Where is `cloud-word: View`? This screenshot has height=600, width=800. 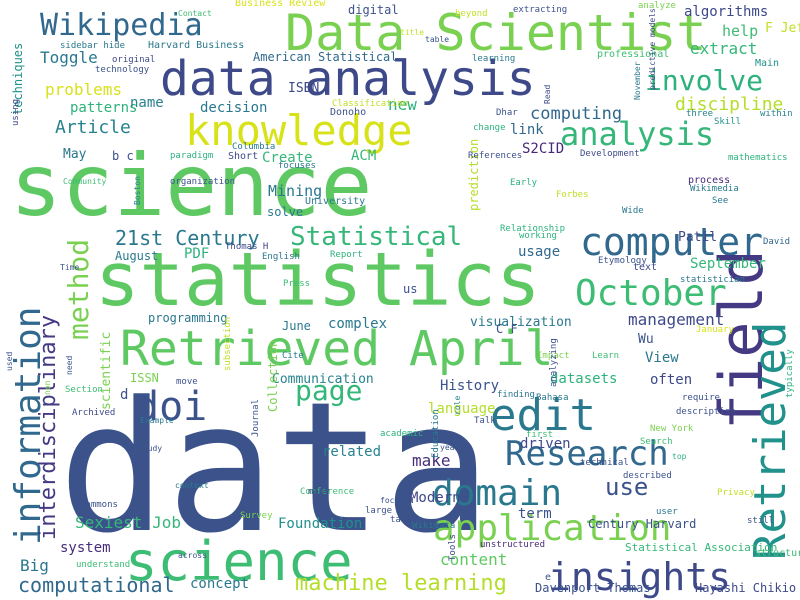 cloud-word: View is located at coordinates (662, 358).